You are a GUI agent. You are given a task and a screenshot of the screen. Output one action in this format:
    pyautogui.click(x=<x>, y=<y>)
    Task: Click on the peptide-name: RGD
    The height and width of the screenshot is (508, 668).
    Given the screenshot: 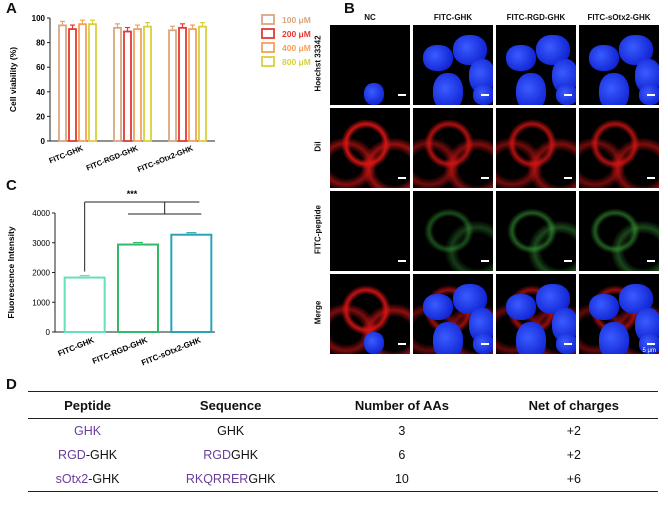 What is the action you would take?
    pyautogui.click(x=72, y=455)
    